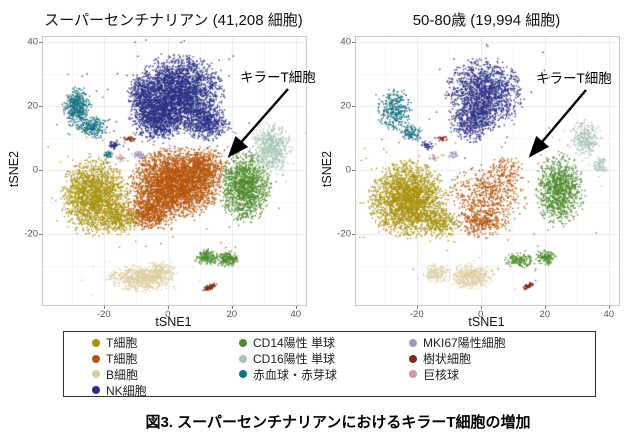  I want to click on legend-item: 樹状細胞, so click(457, 359).